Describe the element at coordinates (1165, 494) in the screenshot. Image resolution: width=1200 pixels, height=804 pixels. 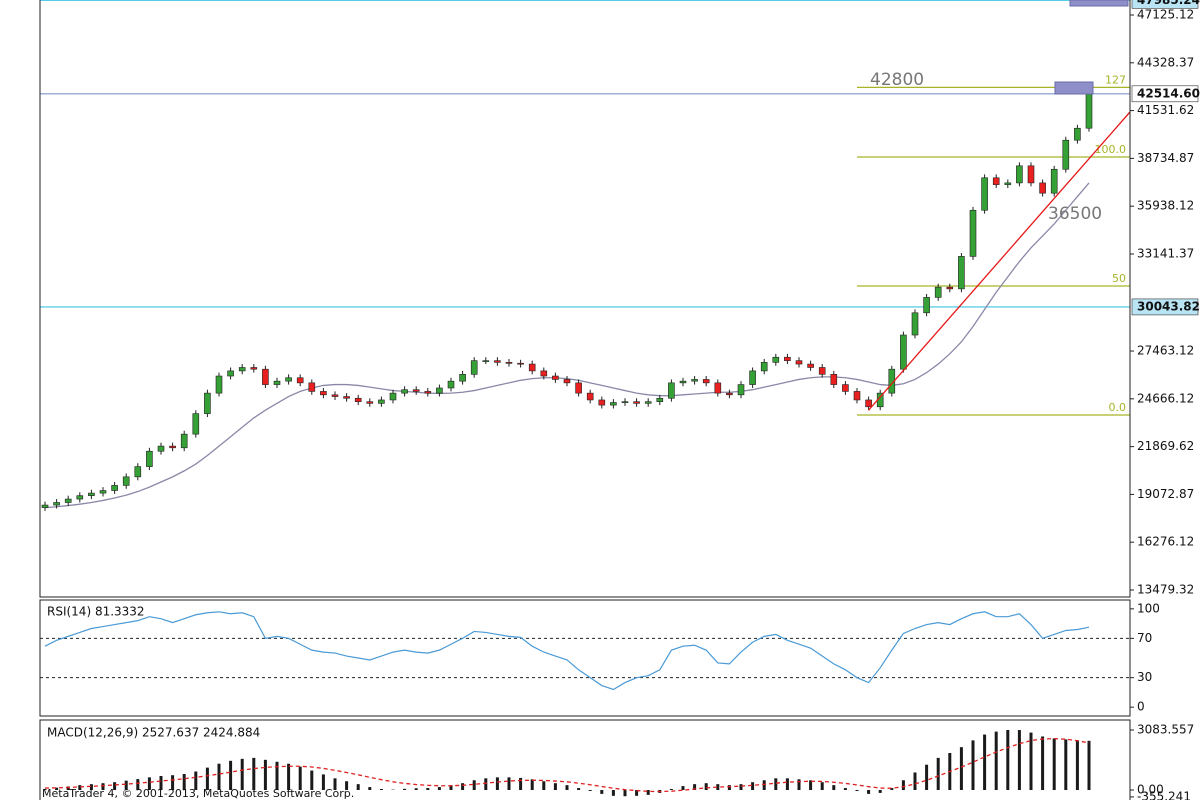
I see `y-tick-label: 19072.87` at that location.